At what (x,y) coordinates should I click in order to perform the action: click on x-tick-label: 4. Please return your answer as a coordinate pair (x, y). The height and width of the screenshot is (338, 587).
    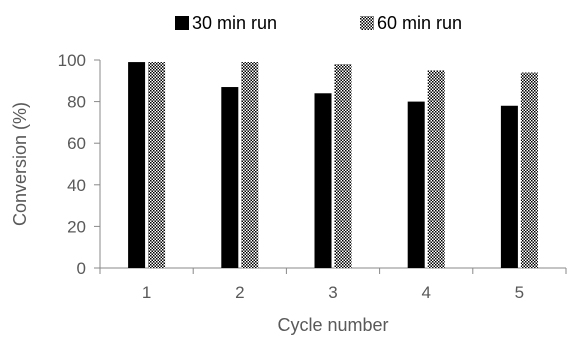
    Looking at the image, I should click on (425, 292).